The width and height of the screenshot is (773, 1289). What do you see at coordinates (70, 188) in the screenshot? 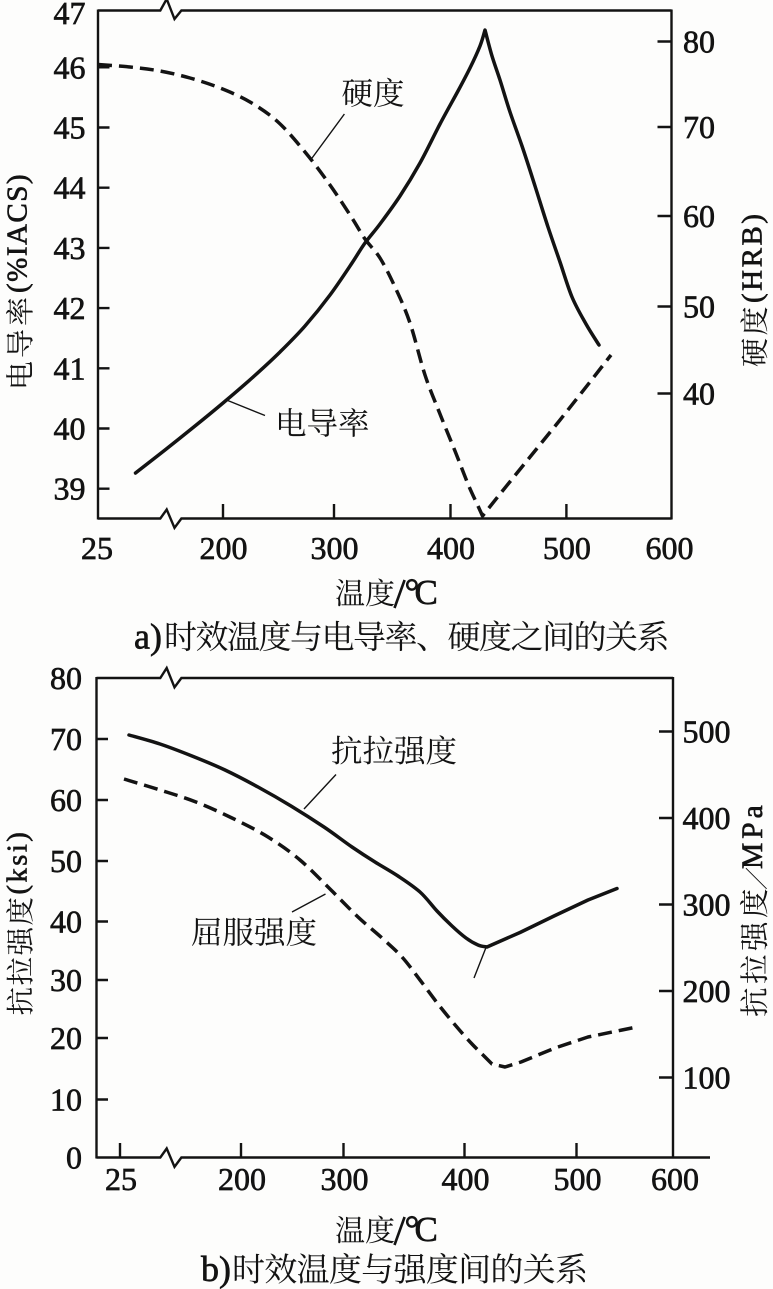
I see `svg-text: 44` at bounding box center [70, 188].